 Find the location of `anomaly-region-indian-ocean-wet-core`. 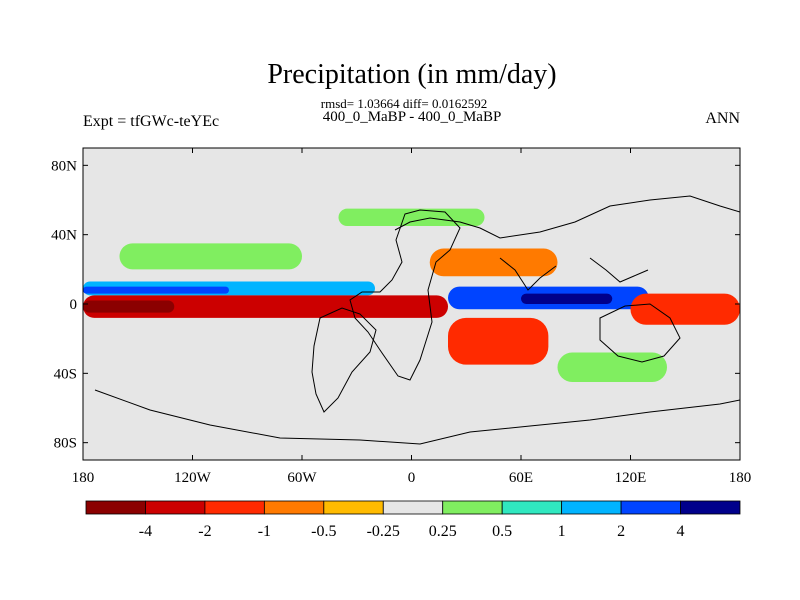

anomaly-region-indian-ocean-wet-core is located at coordinates (567, 298).